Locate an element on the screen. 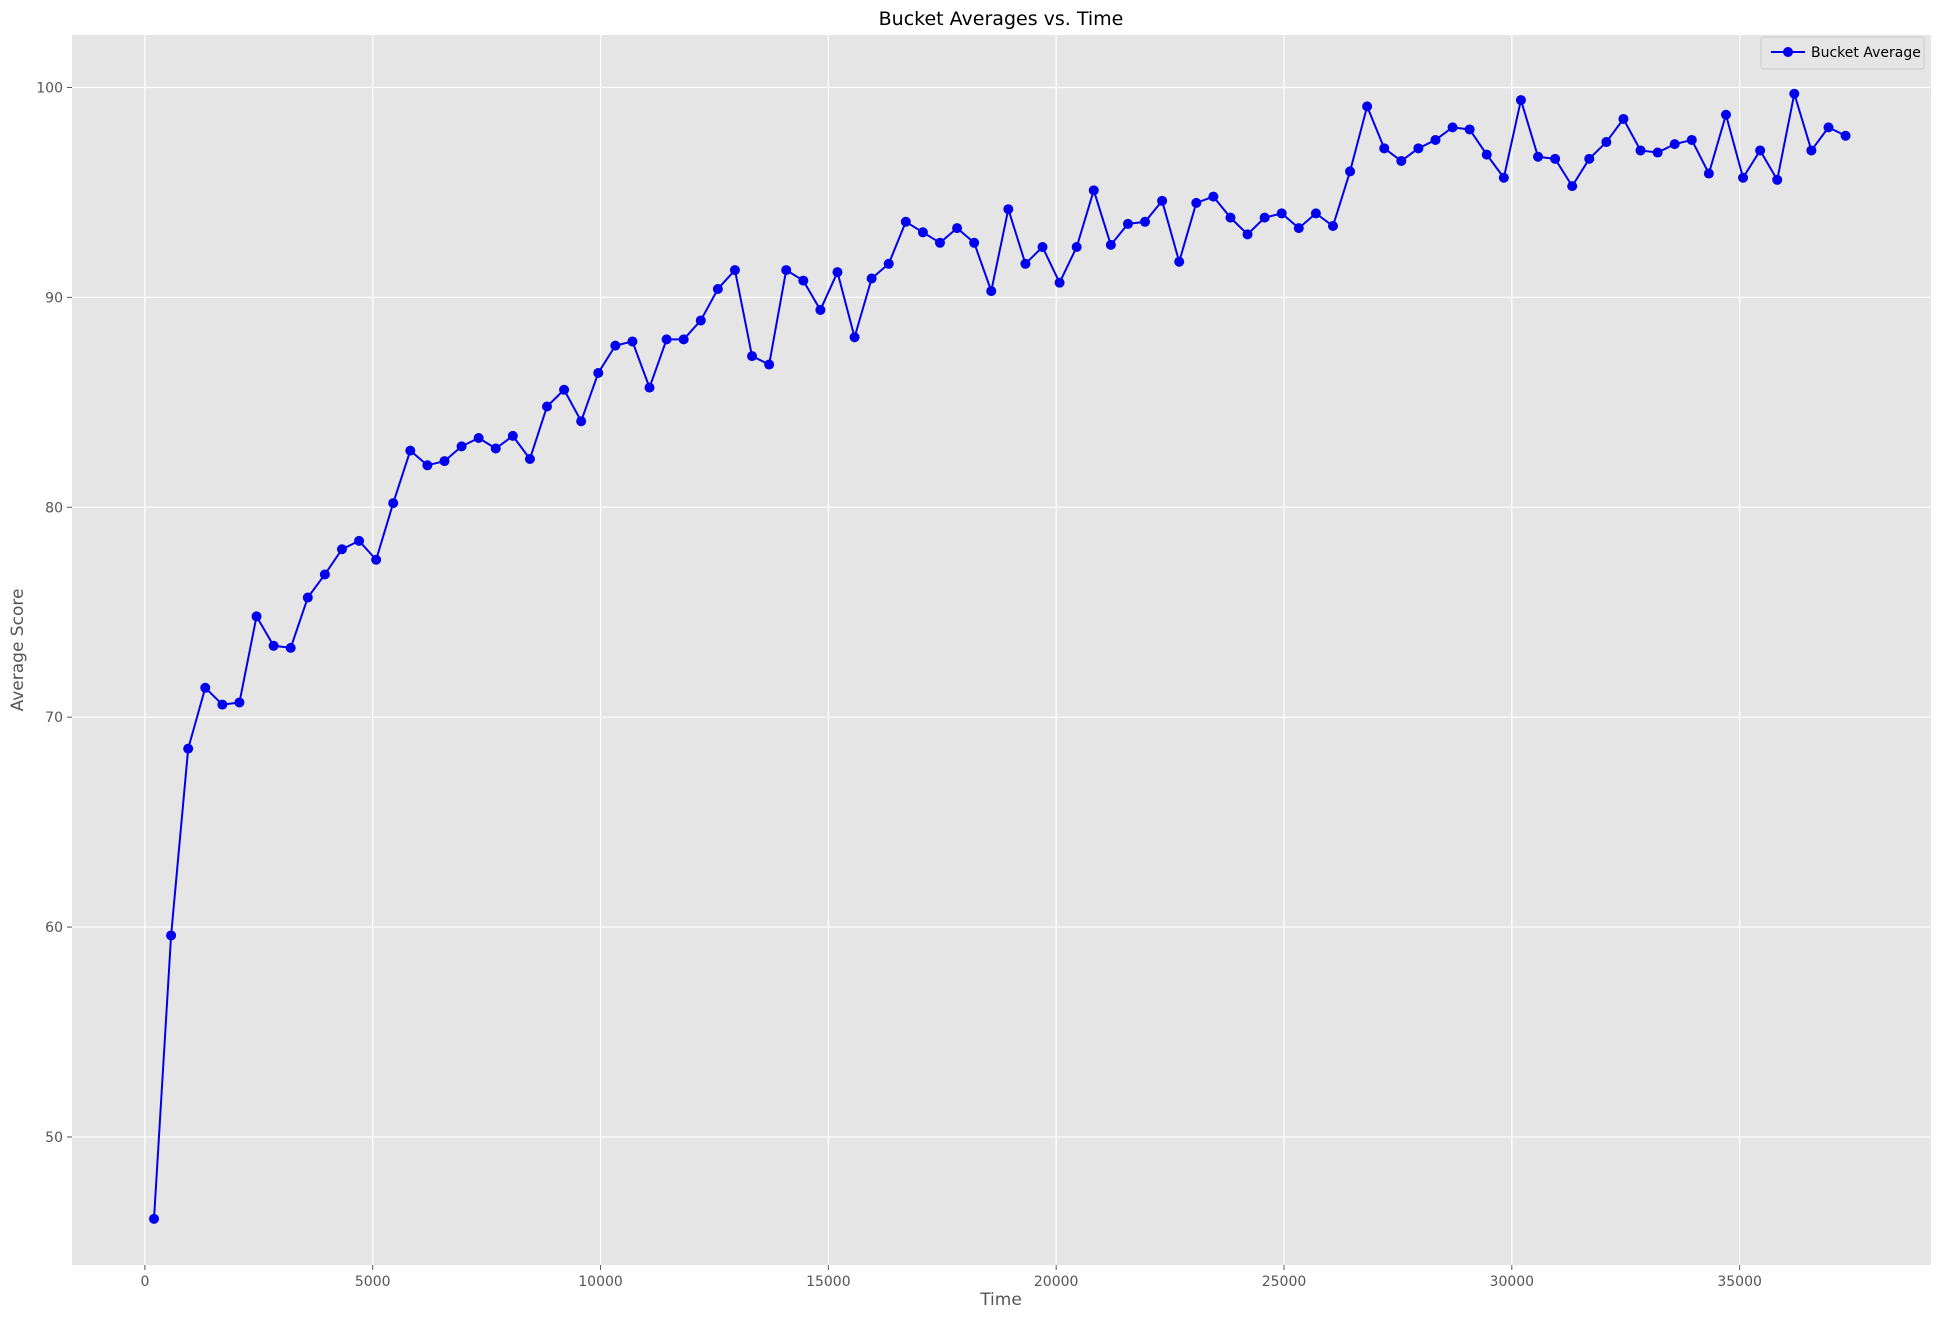  chart-title: Bucket Averages vs. Time is located at coordinates (1001, 19).